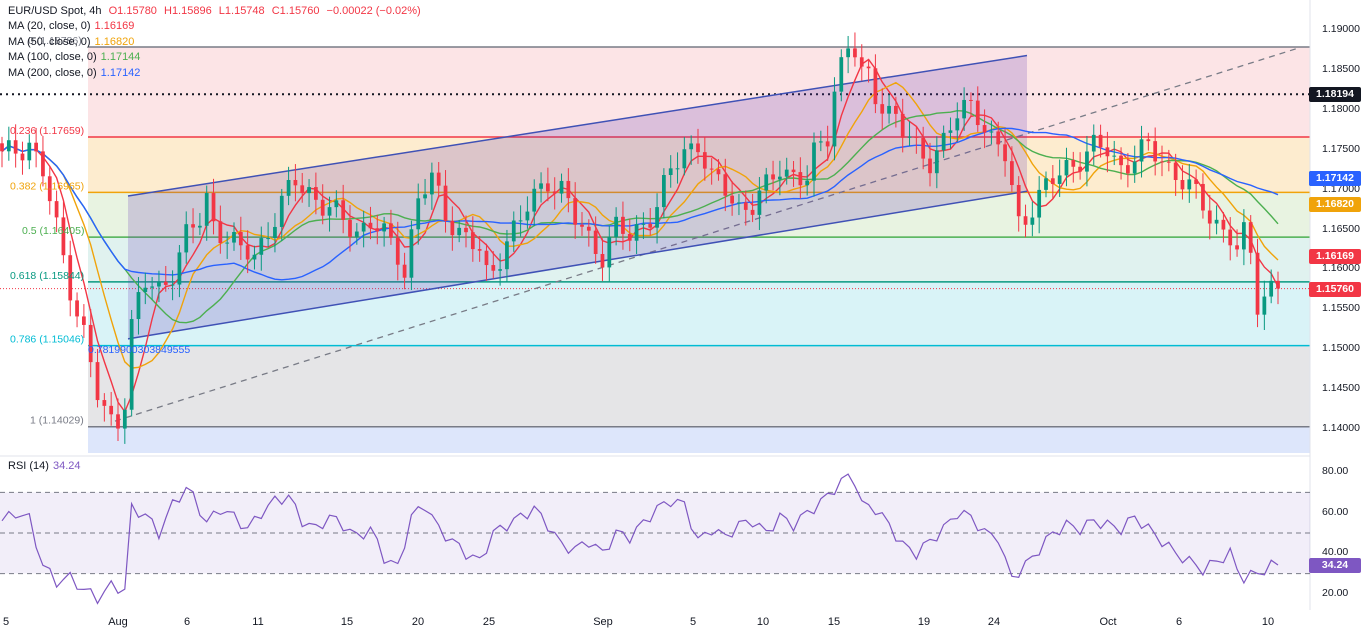 Image resolution: width=1365 pixels, height=634 pixels. What do you see at coordinates (214, 73) in the screenshot?
I see `indicator-ma200: MA (200, close, 0) 1.17142` at bounding box center [214, 73].